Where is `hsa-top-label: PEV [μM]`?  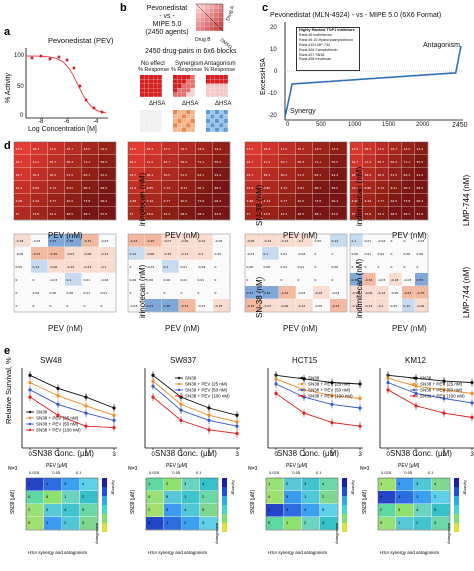
hsa-top-label: PEV [μM] is located at coordinates (57, 466).